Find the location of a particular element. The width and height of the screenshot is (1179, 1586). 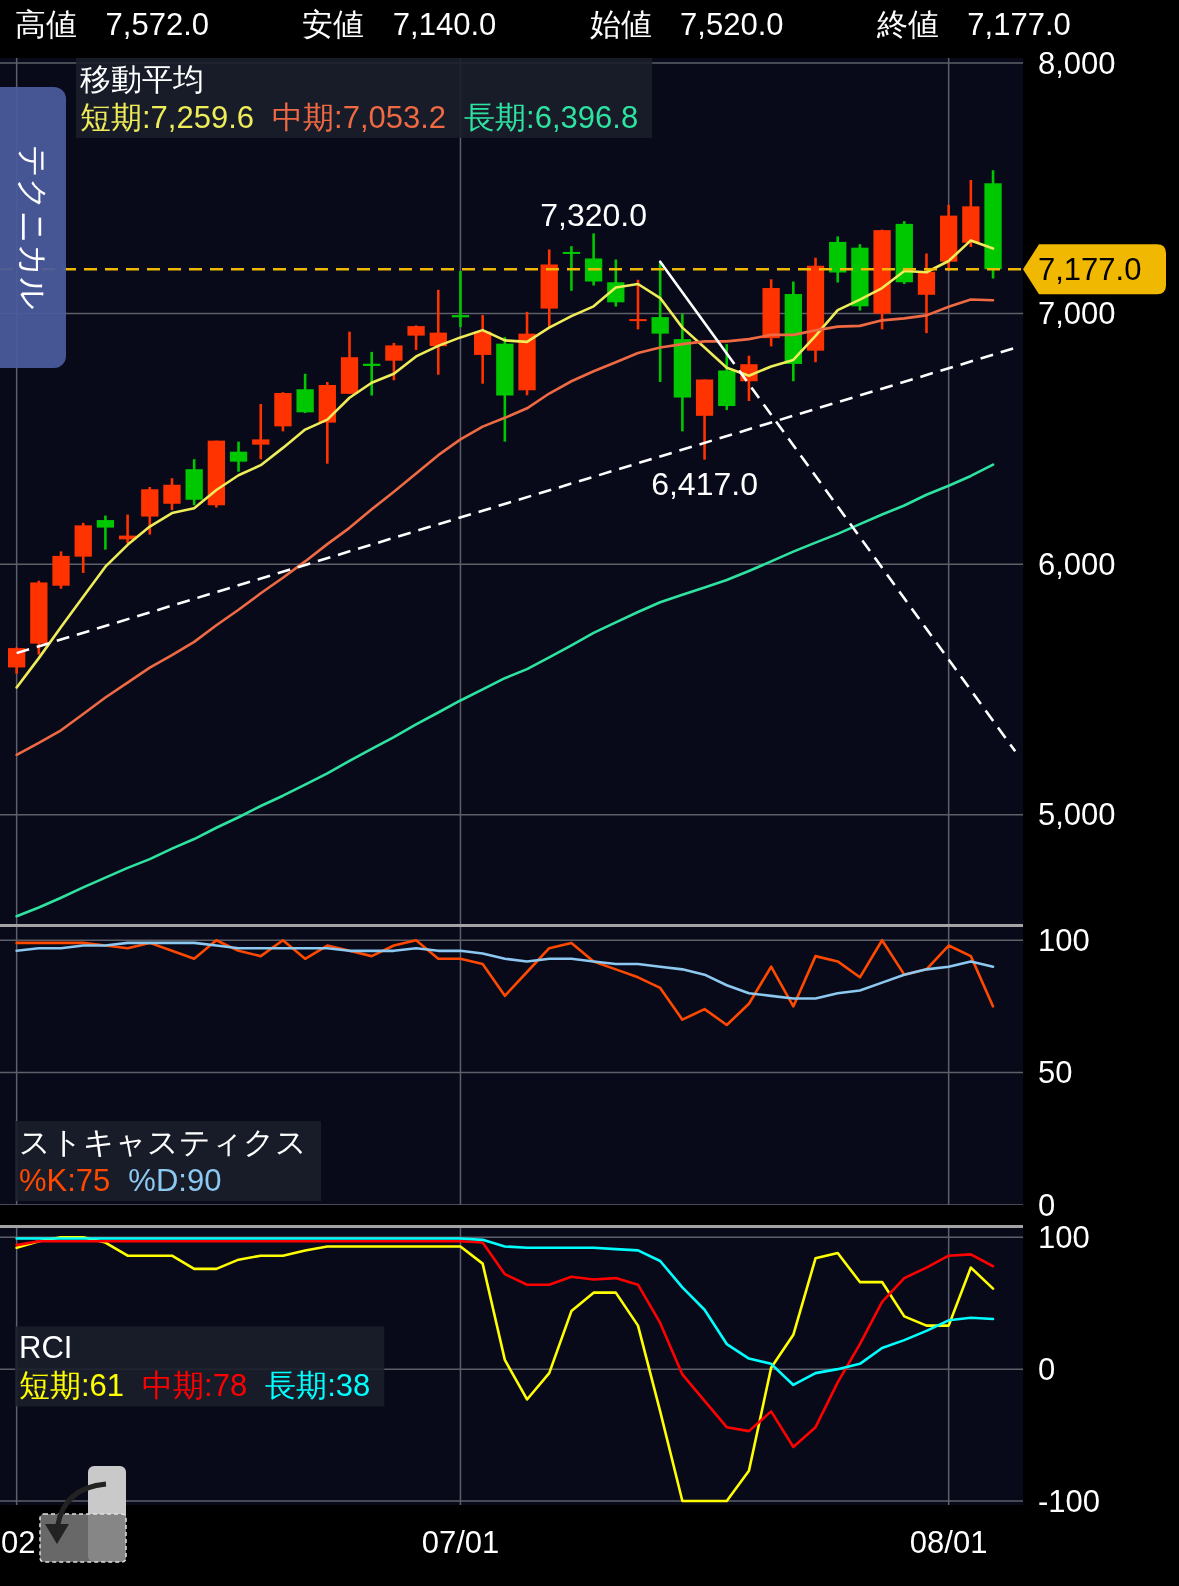

x-tick-label: 02 is located at coordinates (18, 1542).